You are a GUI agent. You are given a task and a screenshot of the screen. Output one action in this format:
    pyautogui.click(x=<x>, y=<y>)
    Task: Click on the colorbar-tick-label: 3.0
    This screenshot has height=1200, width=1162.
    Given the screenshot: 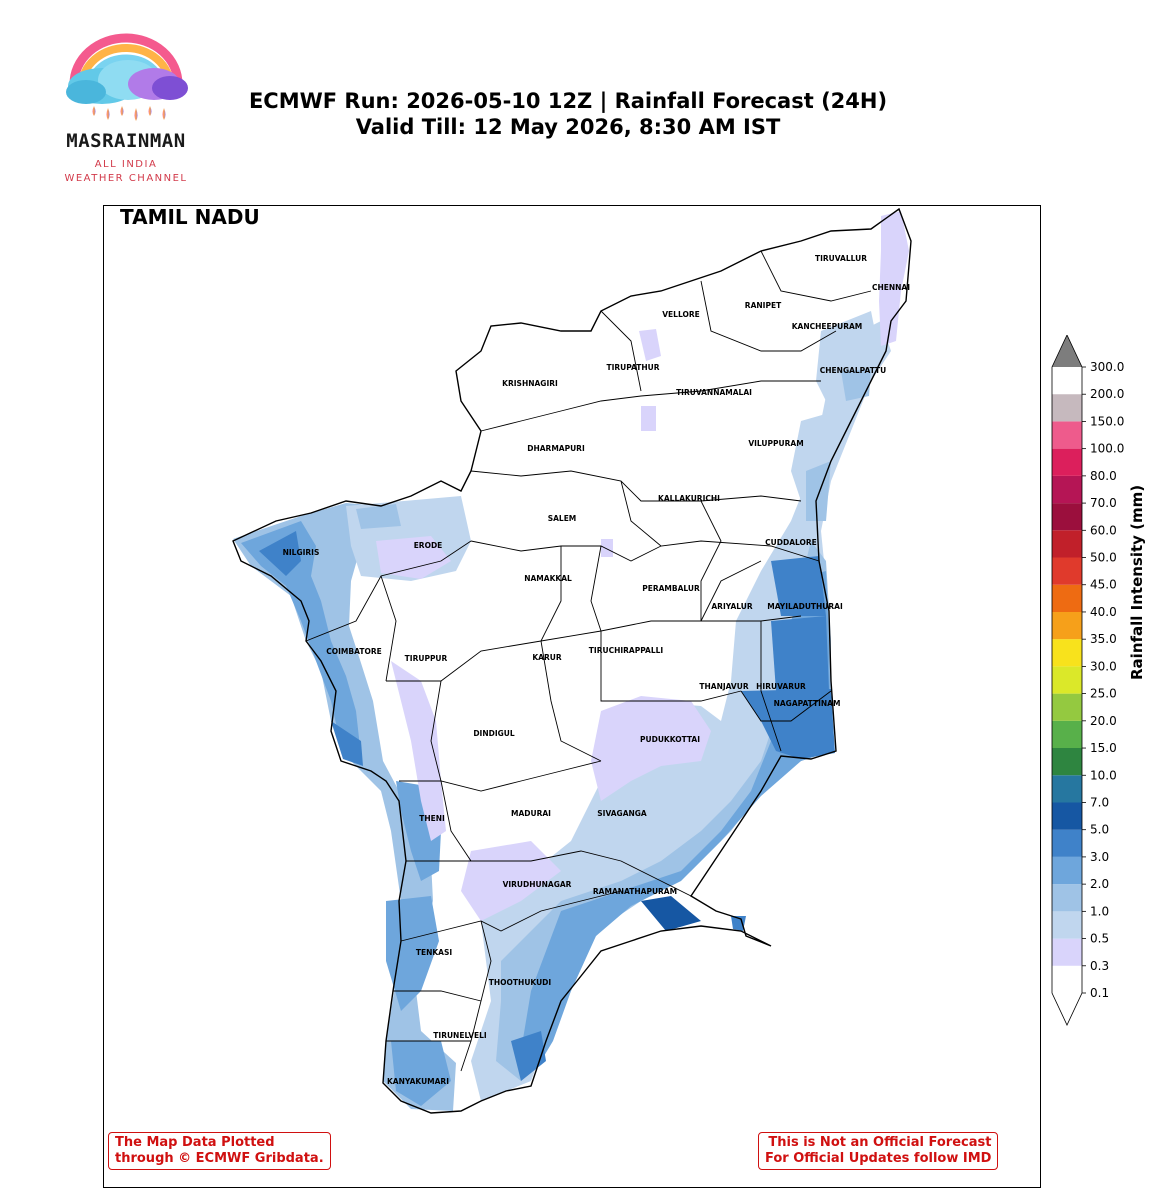 What is the action you would take?
    pyautogui.click(x=1099, y=857)
    